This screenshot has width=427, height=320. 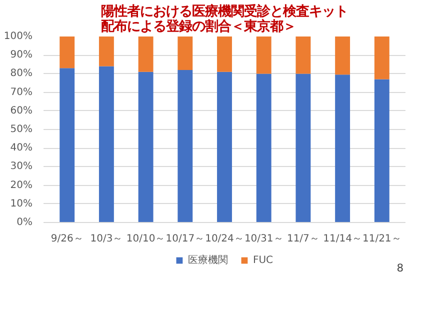 What do you see at coordinates (21, 74) in the screenshot?
I see `y-tick-label: 80%` at bounding box center [21, 74].